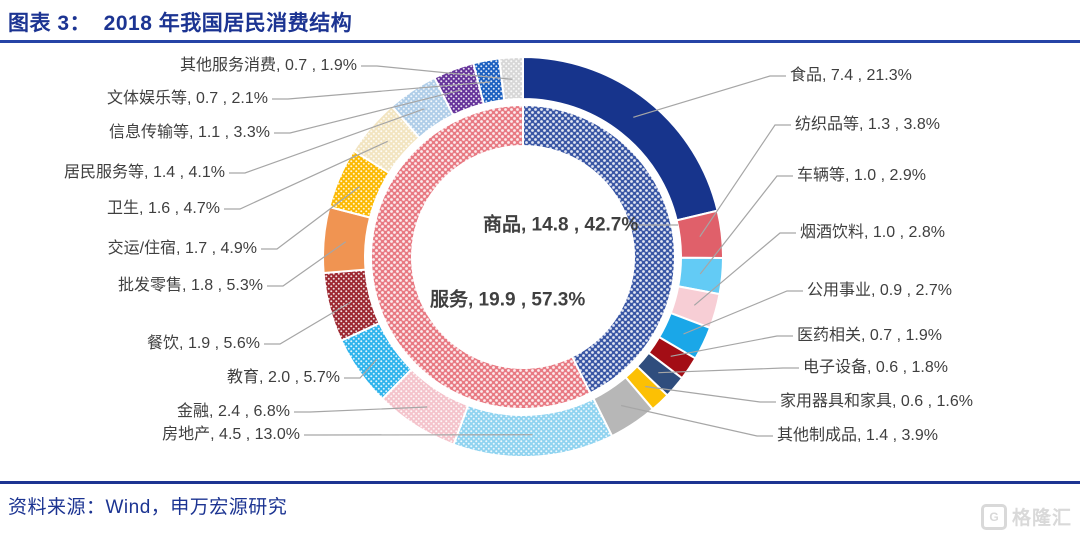 This screenshot has width=1080, height=536. Describe the element at coordinates (1041, 518) in the screenshot. I see `watermark-text: 格隆汇` at that location.